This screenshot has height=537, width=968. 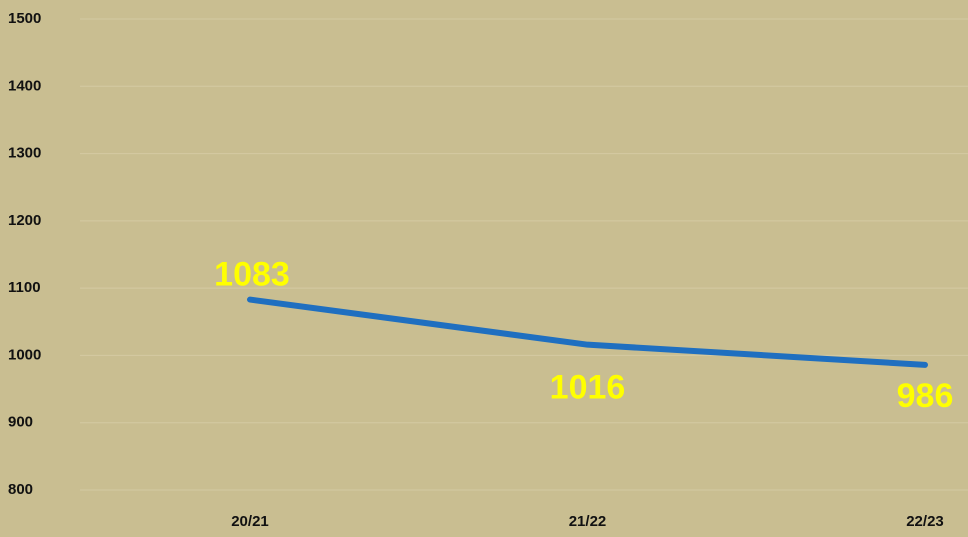 I want to click on y-tick-label: 1300, so click(x=24, y=153).